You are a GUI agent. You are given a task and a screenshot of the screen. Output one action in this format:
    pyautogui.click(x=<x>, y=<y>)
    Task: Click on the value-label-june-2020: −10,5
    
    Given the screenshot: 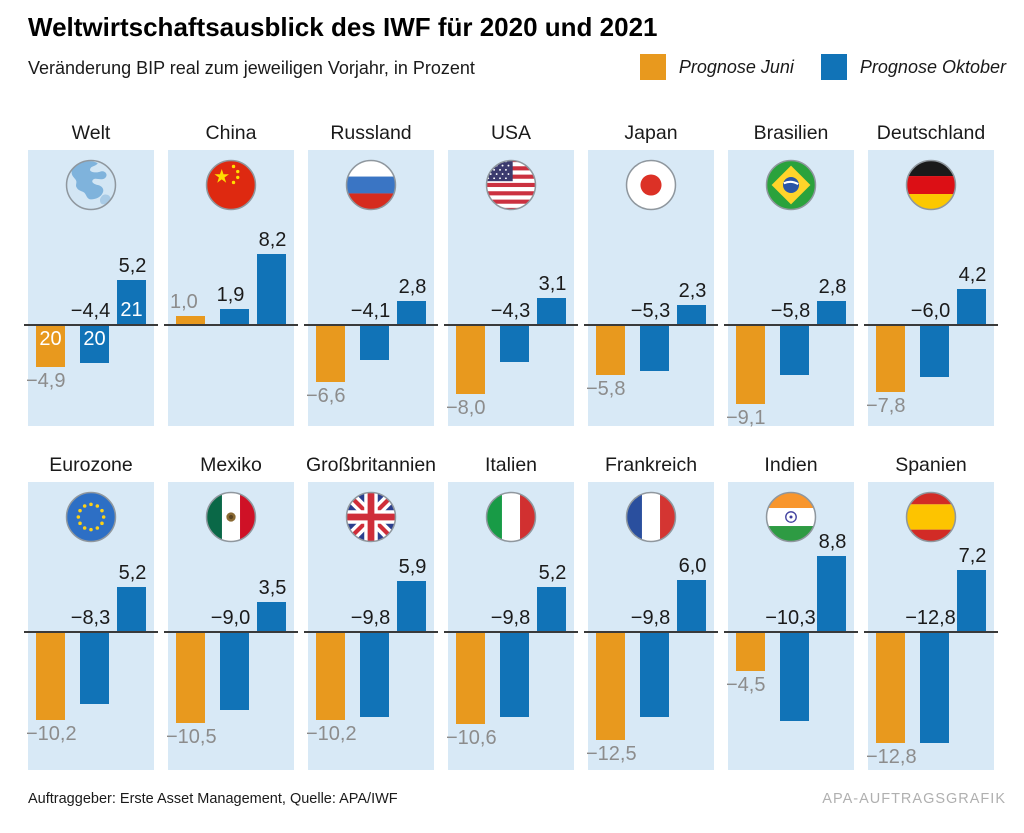 What is the action you would take?
    pyautogui.click(x=191, y=736)
    